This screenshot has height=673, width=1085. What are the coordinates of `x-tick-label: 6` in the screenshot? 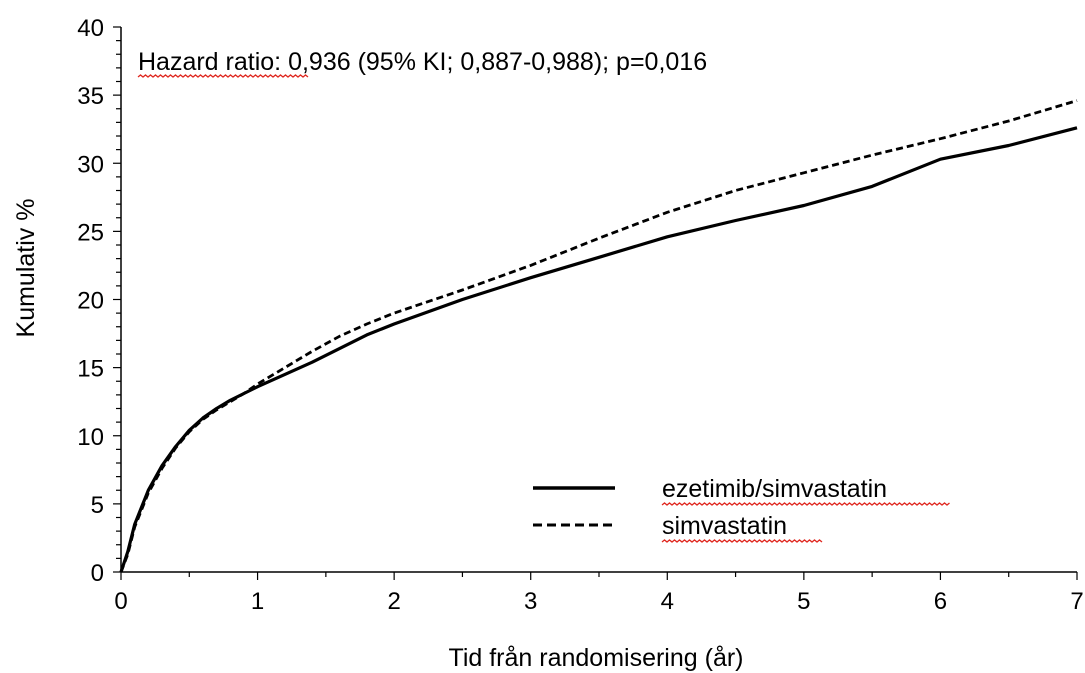 It's located at (940, 601).